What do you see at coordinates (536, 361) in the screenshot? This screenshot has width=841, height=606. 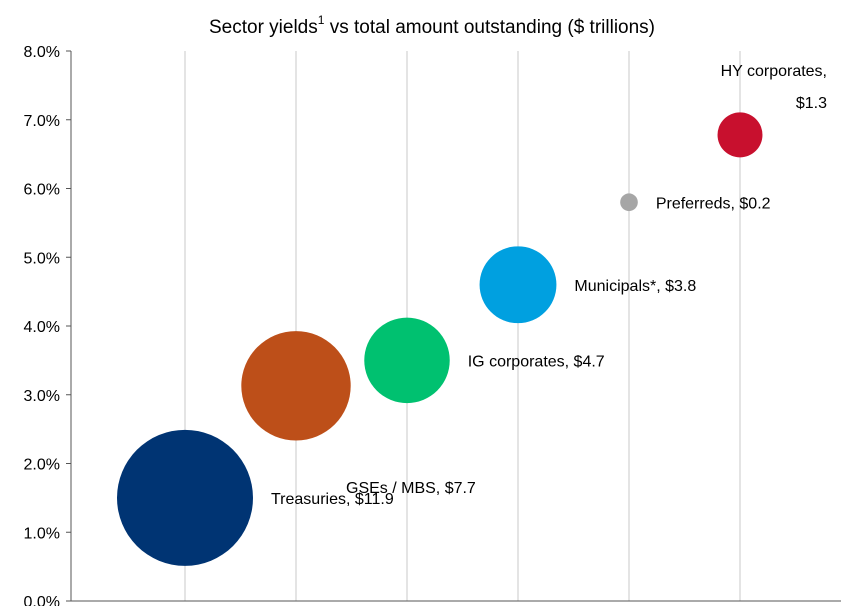 I see `bubble-label: IG corporates, $4.7` at bounding box center [536, 361].